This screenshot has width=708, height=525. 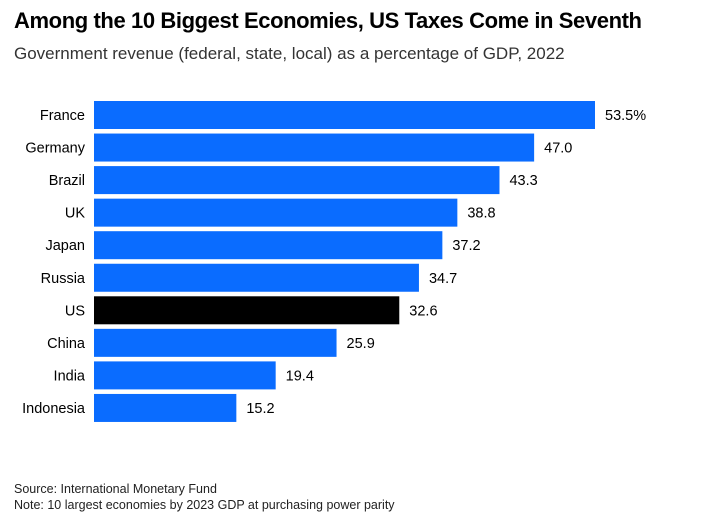 I want to click on bar-indonesia, so click(x=165, y=407).